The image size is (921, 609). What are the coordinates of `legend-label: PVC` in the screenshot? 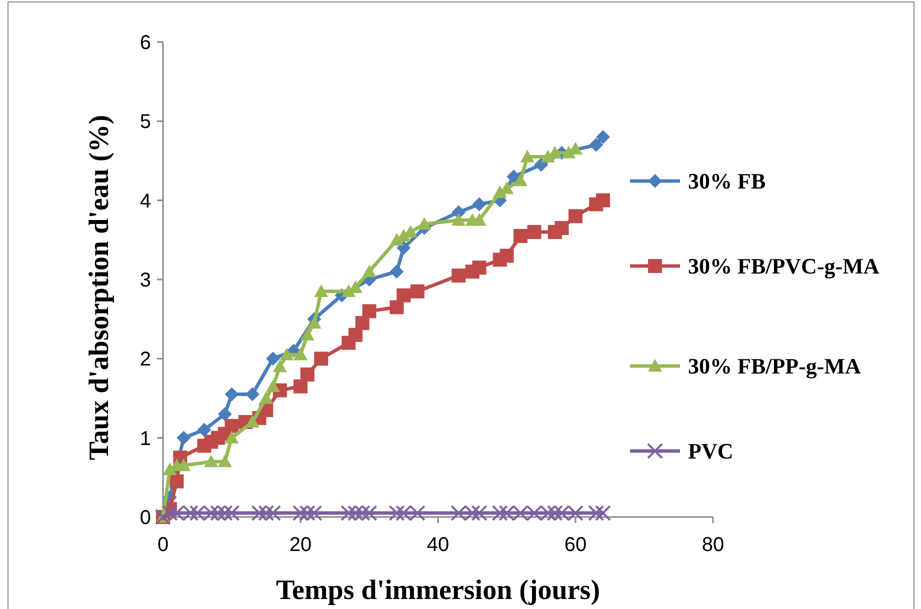 It's located at (711, 451).